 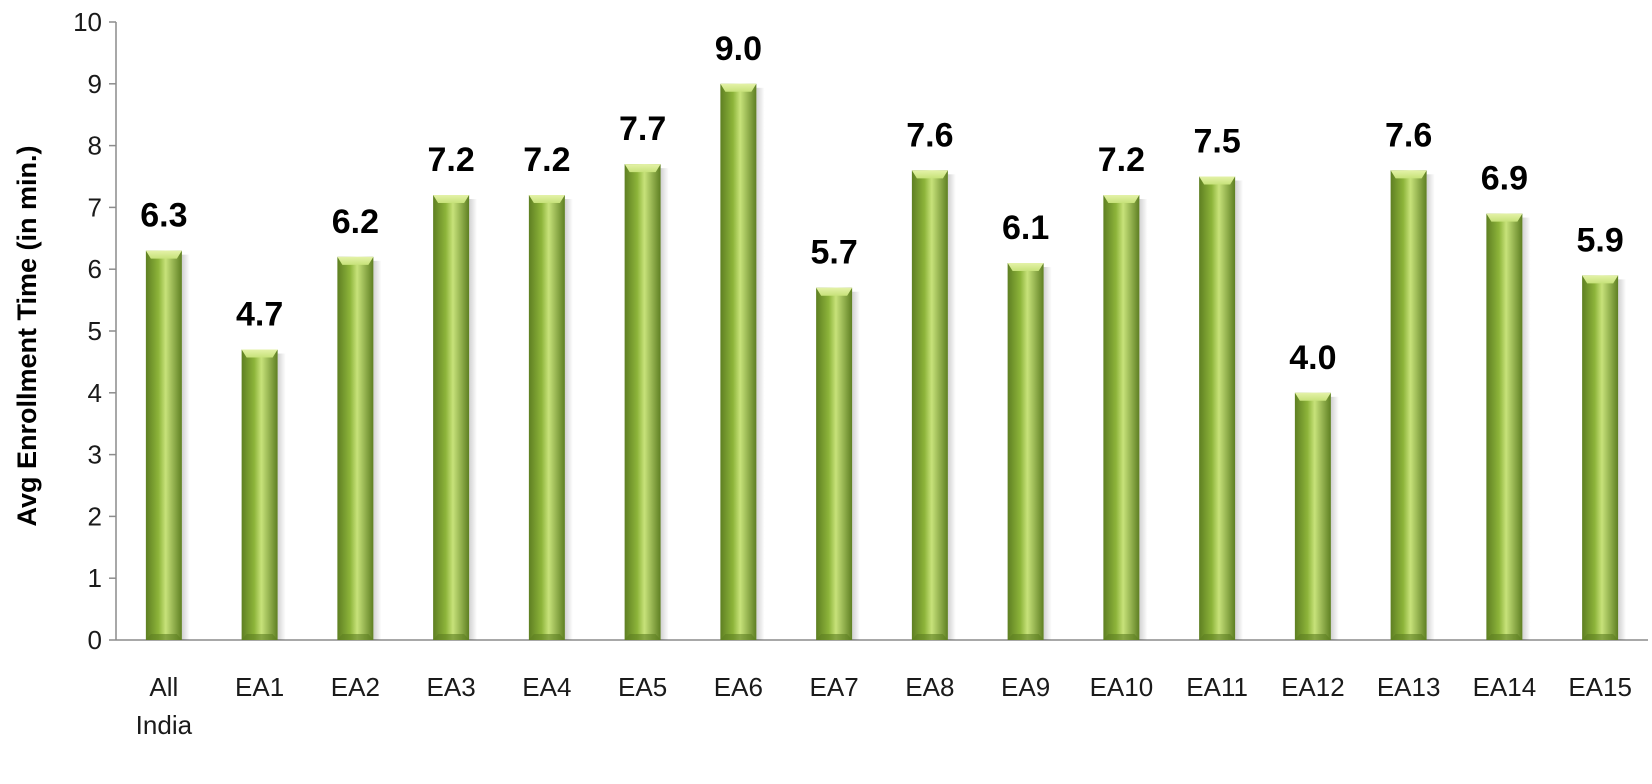 I want to click on x-category-label-line: EA10, so click(x=1122, y=687).